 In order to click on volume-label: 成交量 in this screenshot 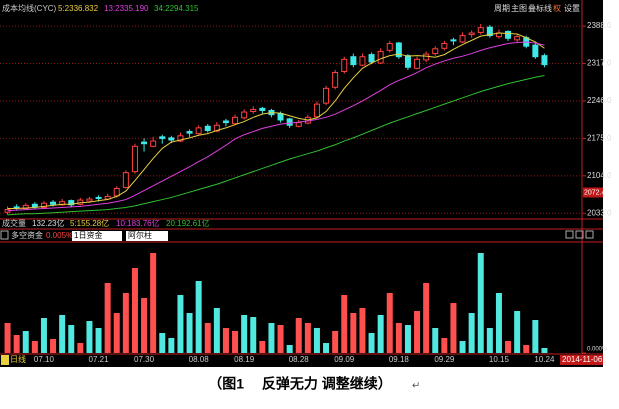, I will do `click(14, 223)`.